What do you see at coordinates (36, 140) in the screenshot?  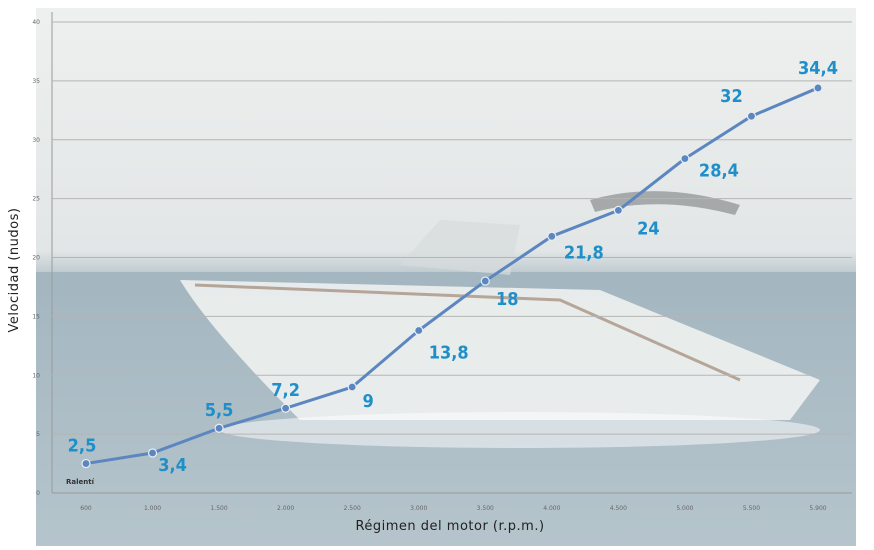 I see `y-tick-label: 30` at bounding box center [36, 140].